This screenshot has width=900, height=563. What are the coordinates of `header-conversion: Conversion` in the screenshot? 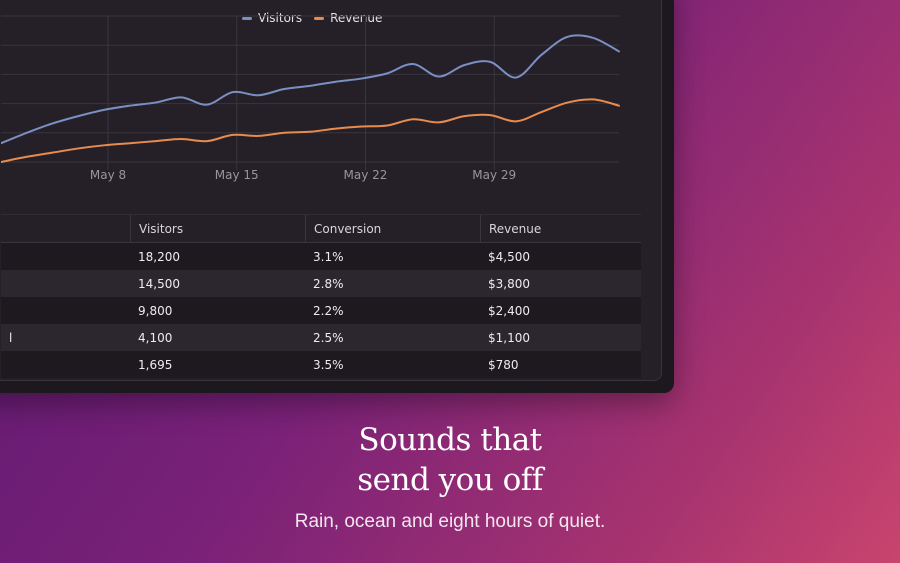 It's located at (392, 228).